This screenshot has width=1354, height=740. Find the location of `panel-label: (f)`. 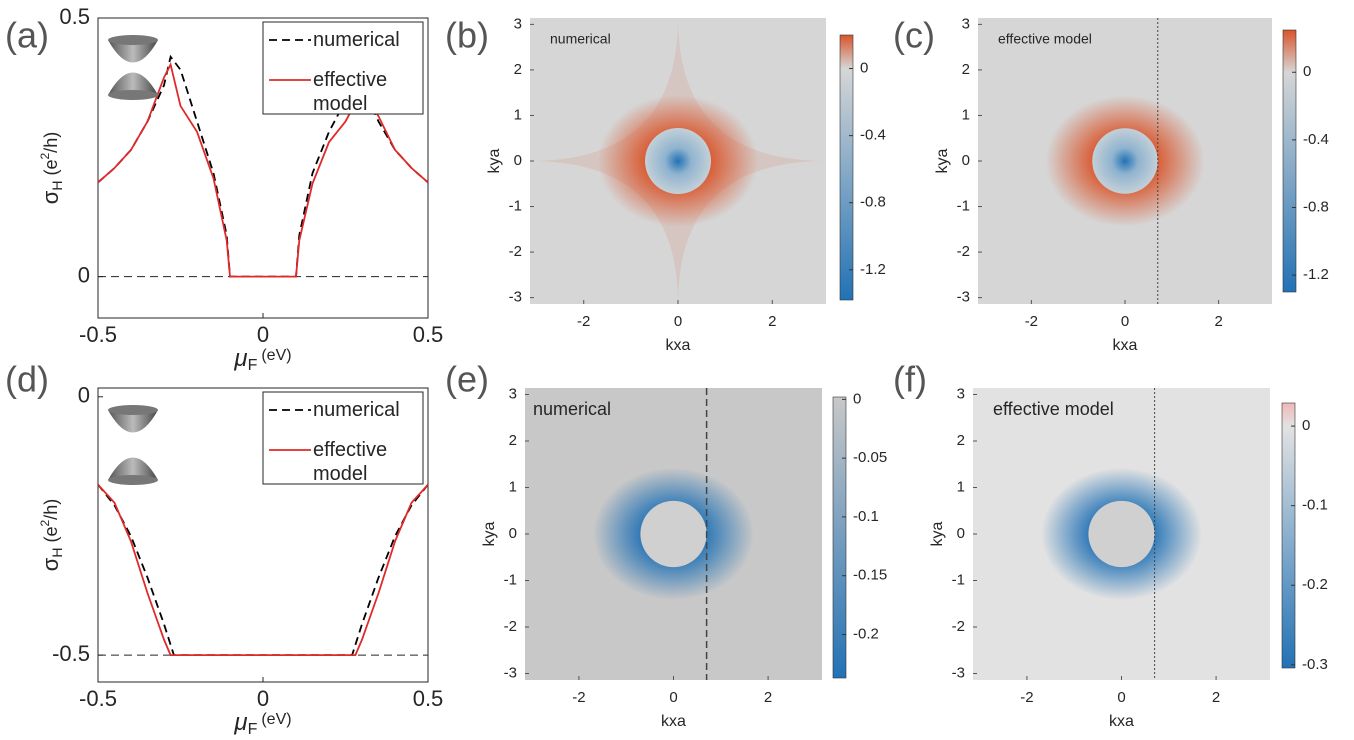

panel-label: (f) is located at coordinates (910, 379).